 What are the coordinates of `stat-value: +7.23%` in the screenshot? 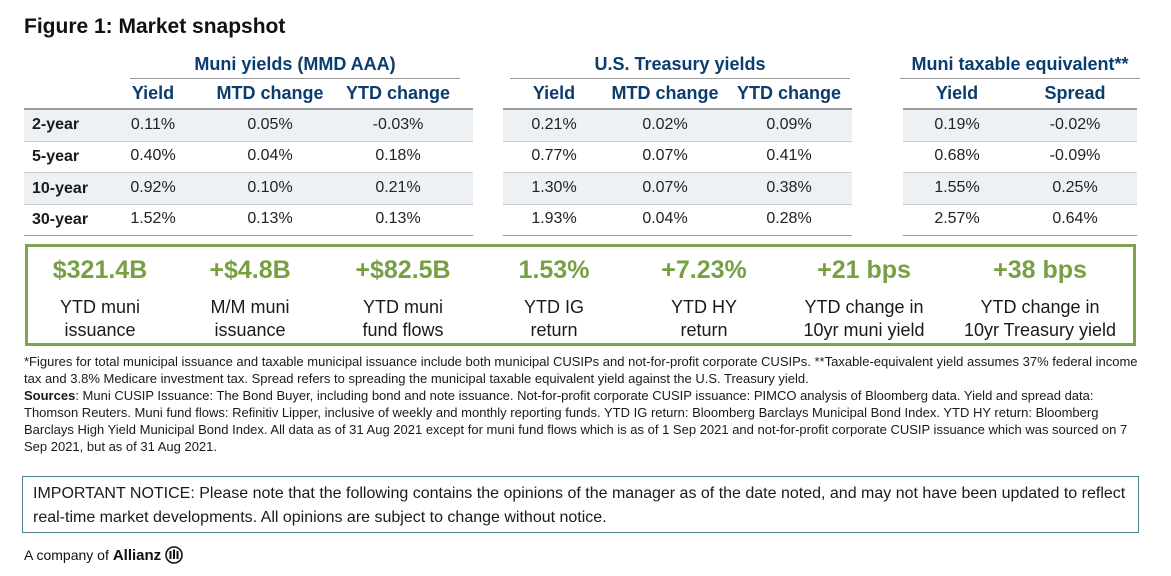 It's located at (704, 270).